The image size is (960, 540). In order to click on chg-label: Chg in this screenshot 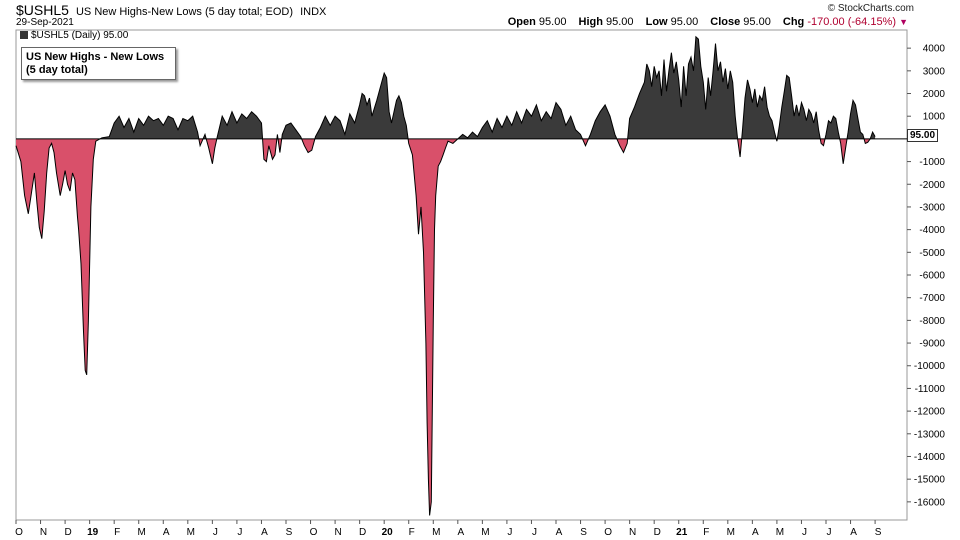, I will do `click(793, 22)`.